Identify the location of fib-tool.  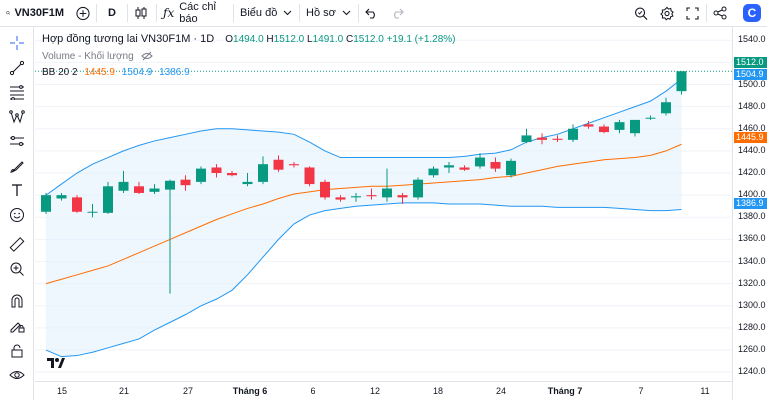
(17, 92).